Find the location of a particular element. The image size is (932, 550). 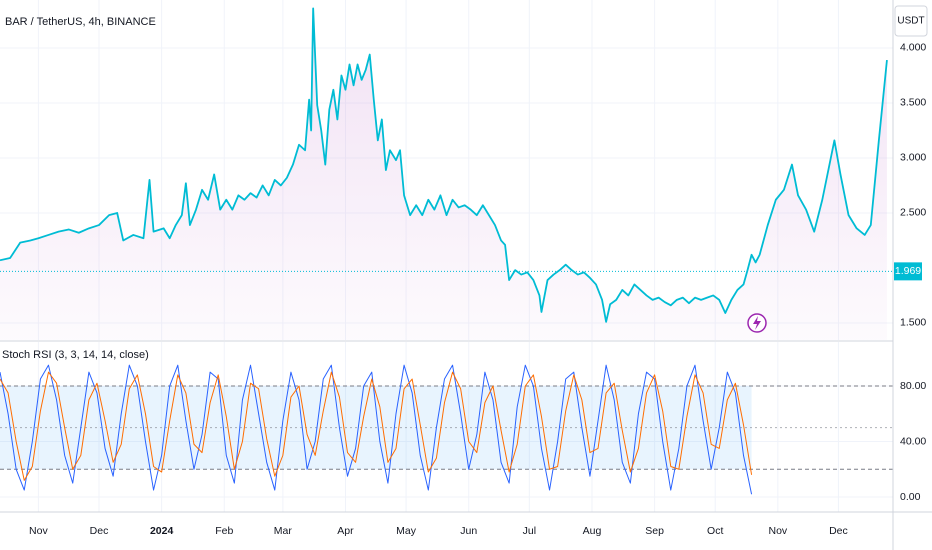

y-tick-label: 0.00 is located at coordinates (910, 497).